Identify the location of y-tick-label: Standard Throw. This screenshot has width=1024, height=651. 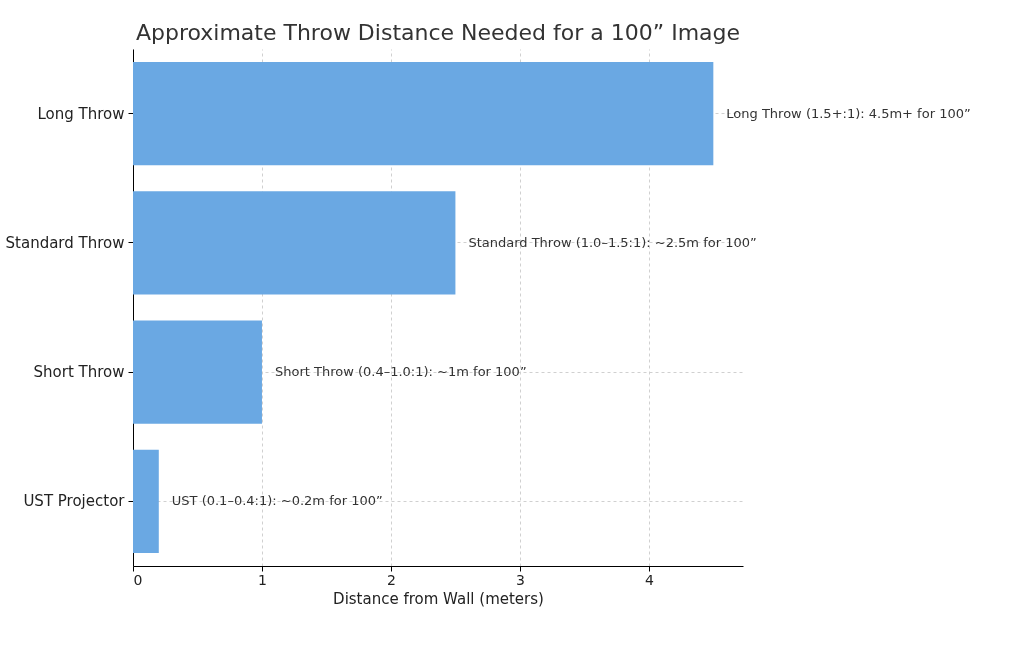
(65, 242).